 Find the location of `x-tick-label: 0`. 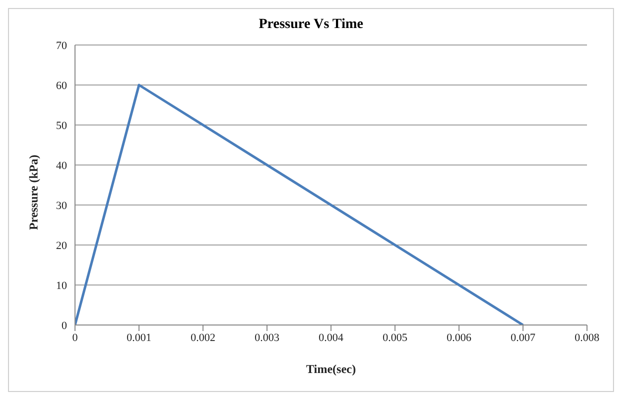

x-tick-label: 0 is located at coordinates (75, 338).